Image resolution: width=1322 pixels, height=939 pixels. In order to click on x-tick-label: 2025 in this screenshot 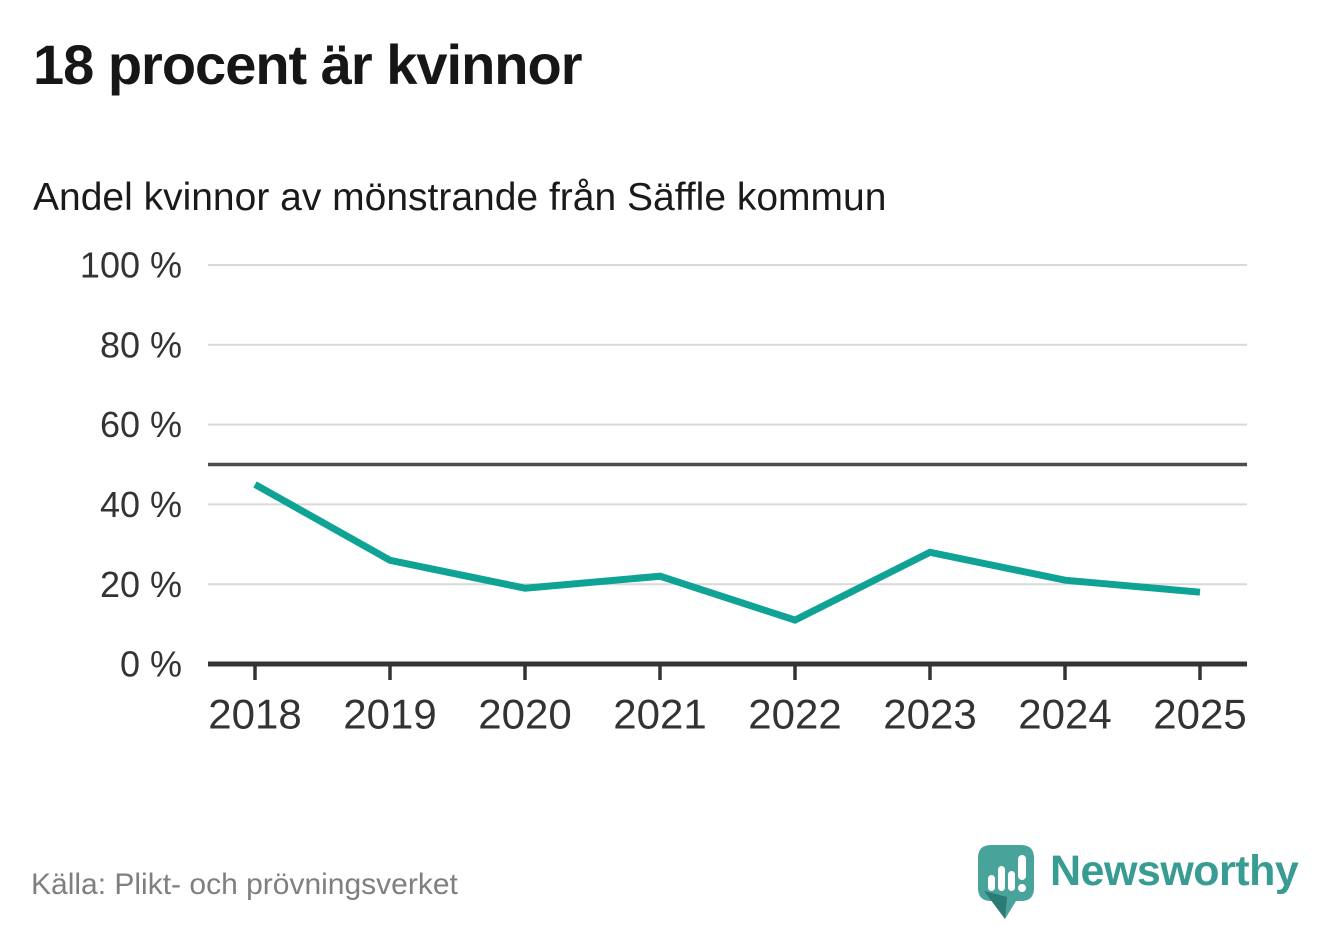, I will do `click(1199, 714)`.